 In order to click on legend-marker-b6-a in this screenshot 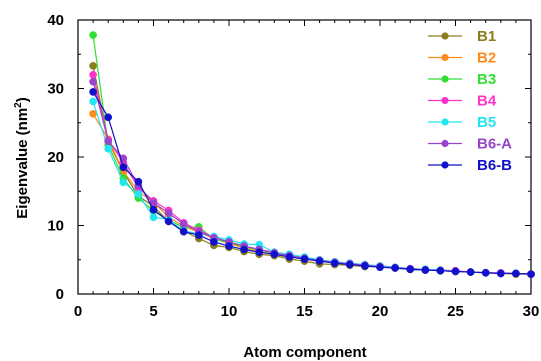, I will do `click(445, 143)`.